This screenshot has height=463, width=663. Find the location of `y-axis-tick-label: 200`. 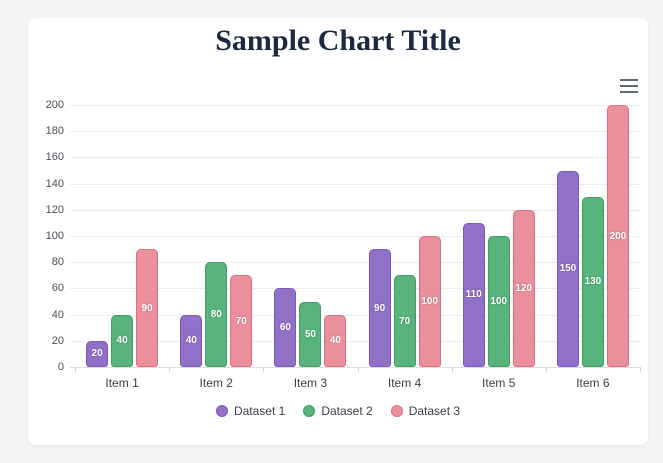

y-axis-tick-label: 200 is located at coordinates (54, 105).